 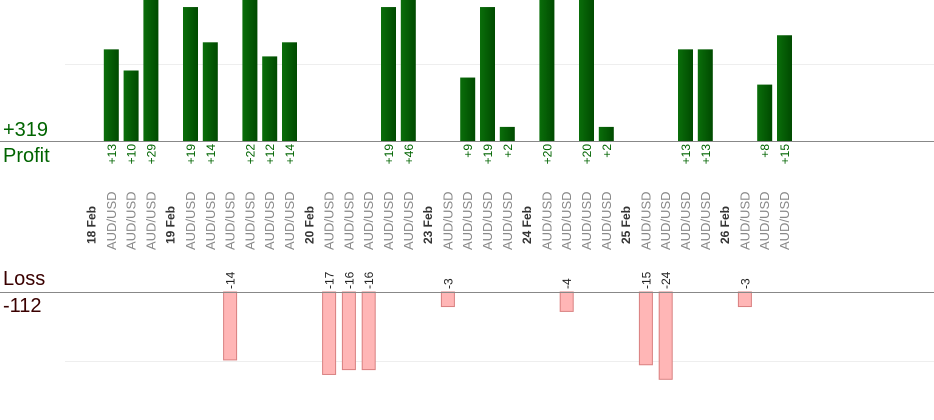 What do you see at coordinates (785, 154) in the screenshot?
I see `profit-value-label: +15` at bounding box center [785, 154].